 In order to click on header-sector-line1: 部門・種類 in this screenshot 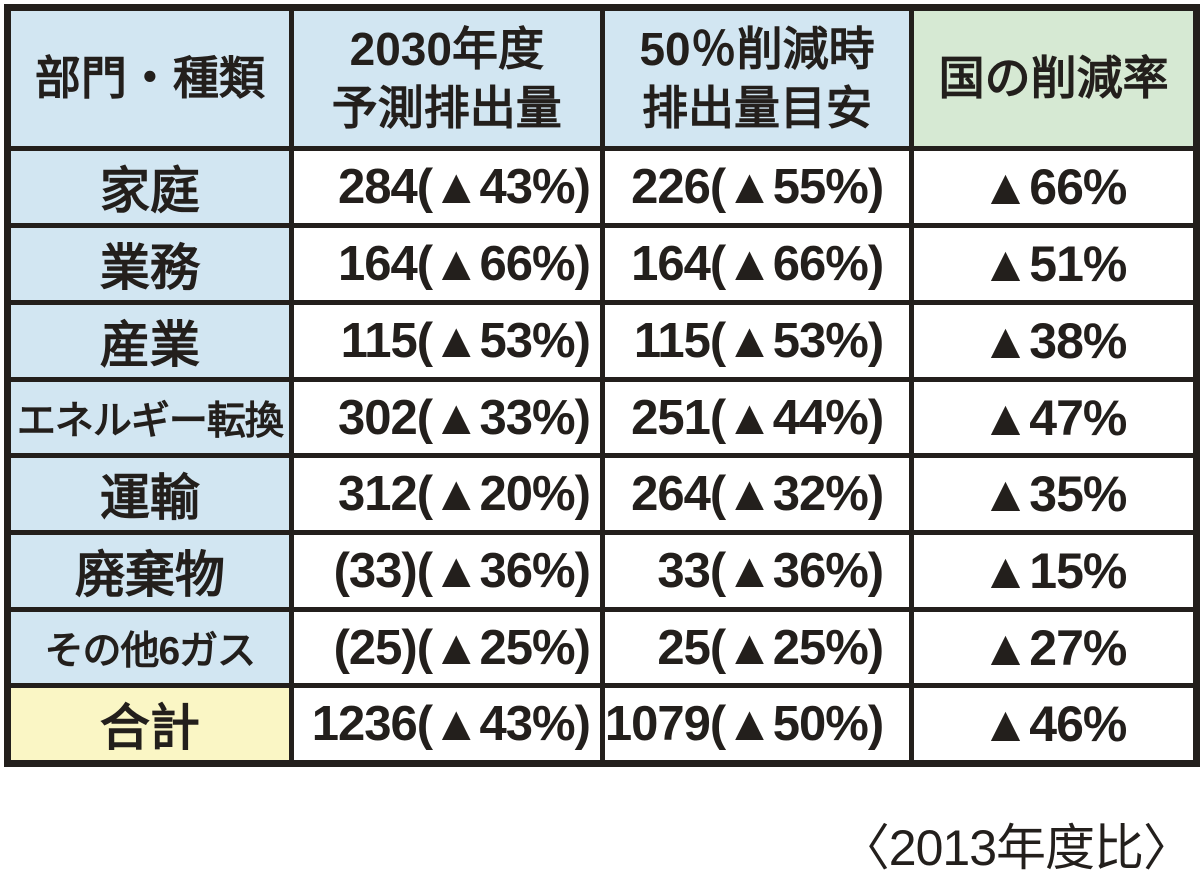, I will do `click(149, 78)`.